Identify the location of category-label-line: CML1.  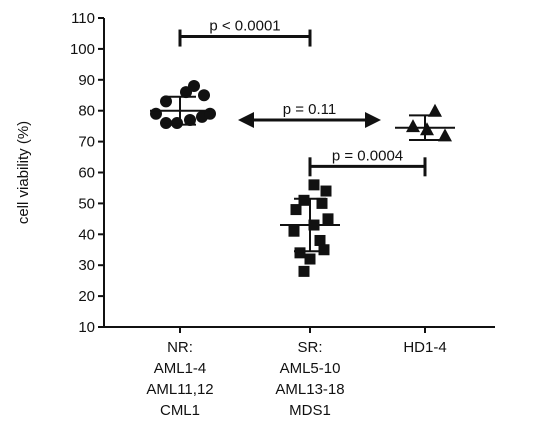
(180, 410).